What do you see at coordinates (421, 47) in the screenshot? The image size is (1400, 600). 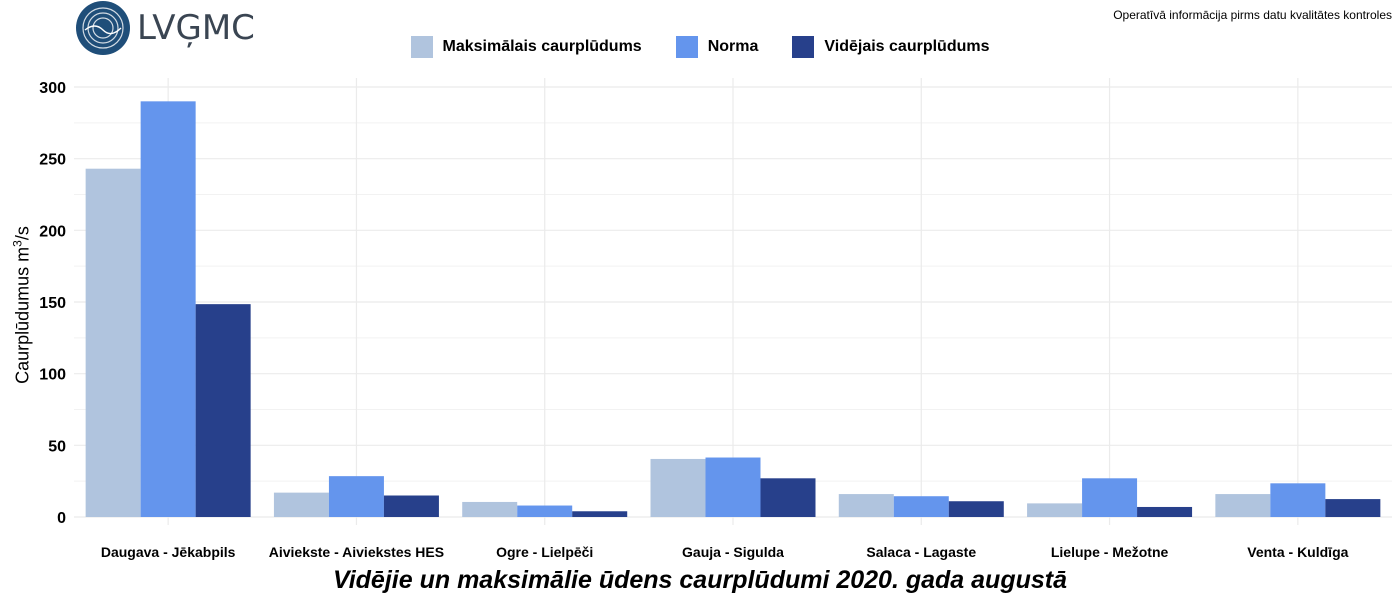 I see `legend-swatch-max` at bounding box center [421, 47].